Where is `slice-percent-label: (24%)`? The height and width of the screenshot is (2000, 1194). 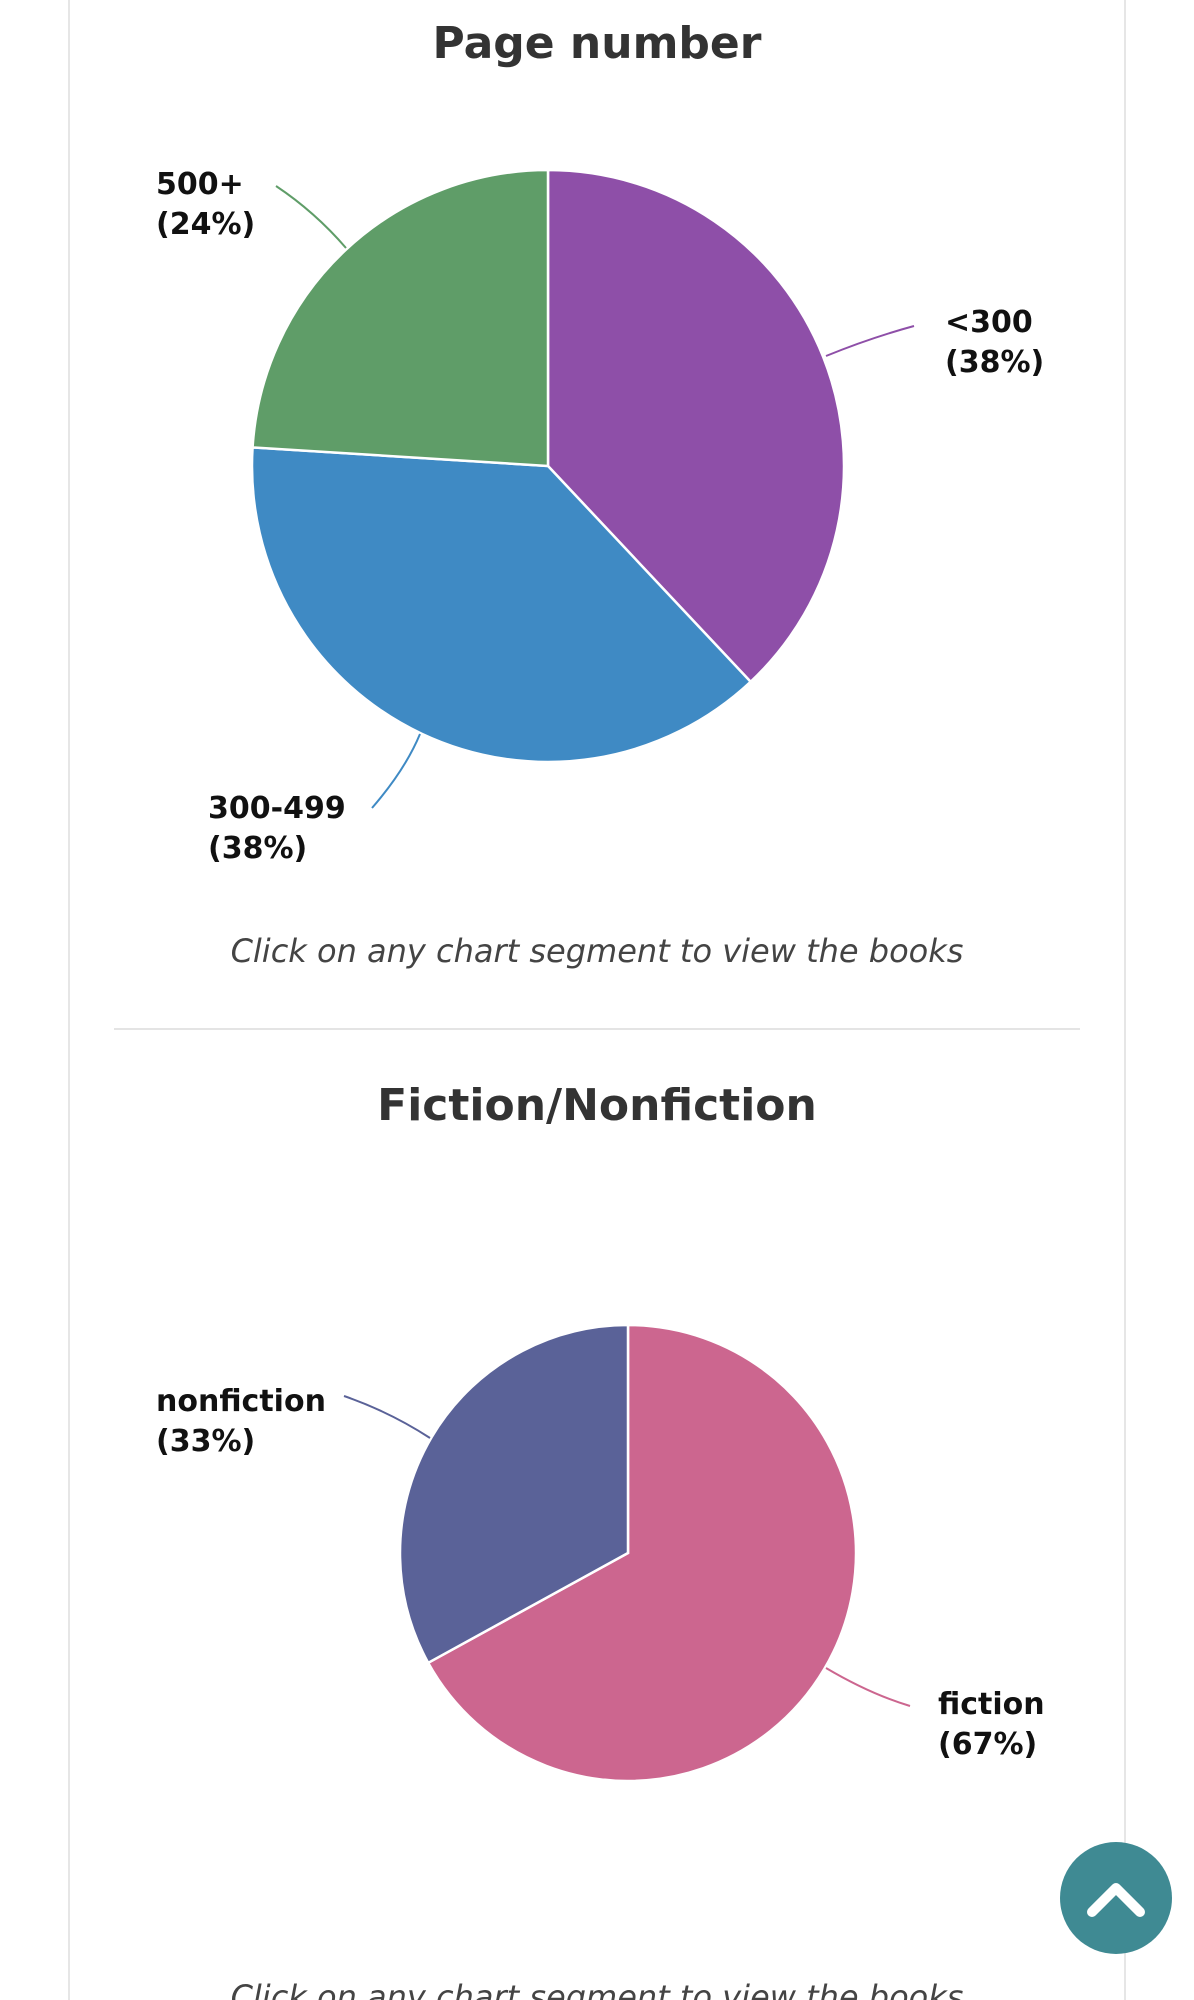
slice-percent-label: (24%) is located at coordinates (205, 224).